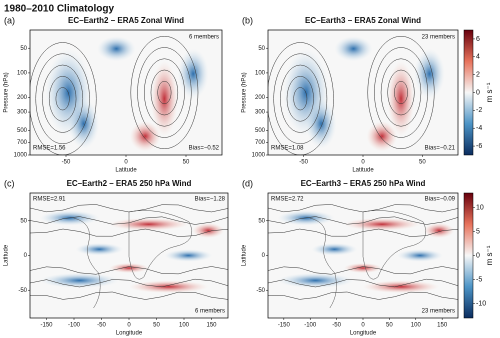 This screenshot has width=500, height=338. I want to click on rmse-note: RMSE=2.72, so click(287, 200).